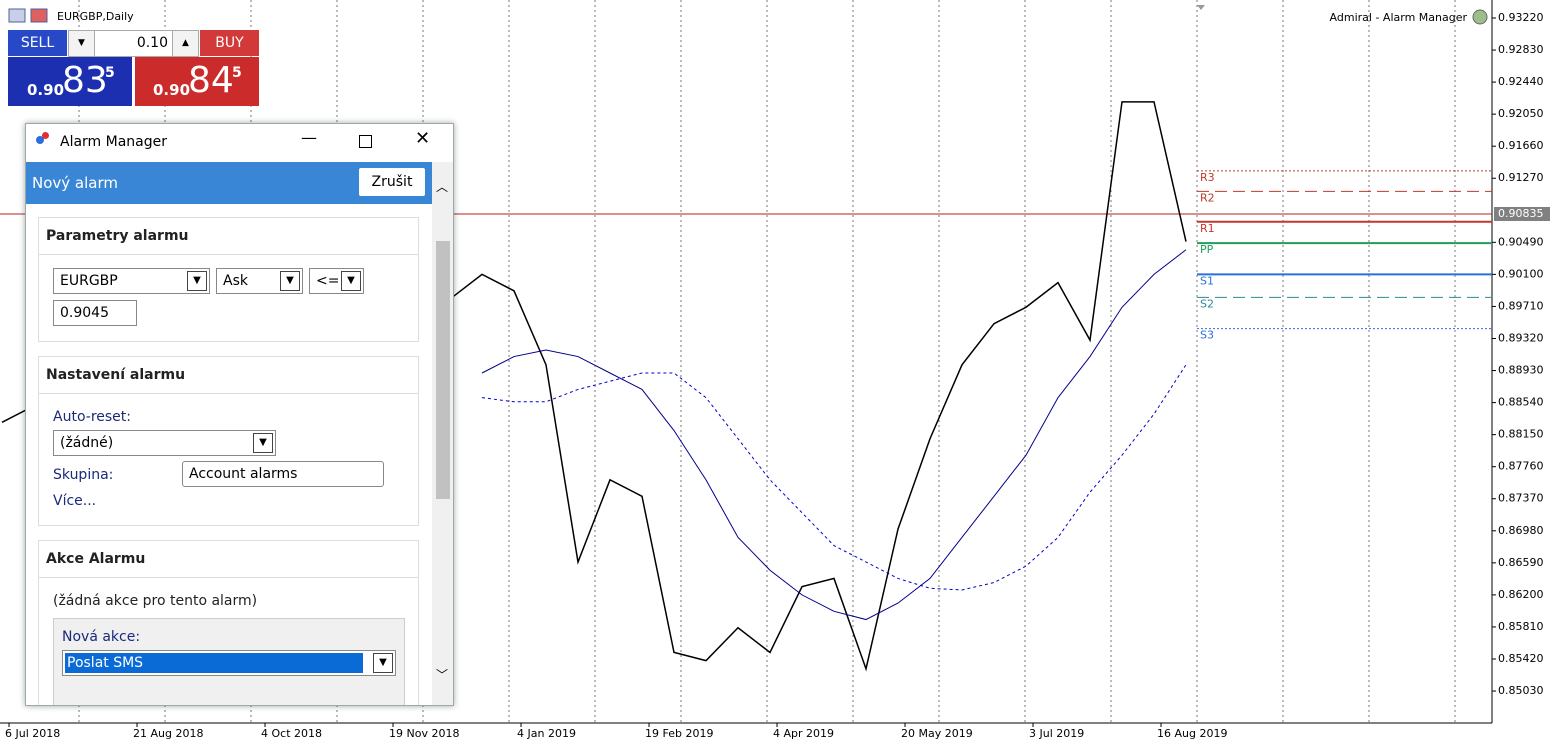  What do you see at coordinates (803, 733) in the screenshot?
I see `x-tick-label: 4 Apr 2019` at bounding box center [803, 733].